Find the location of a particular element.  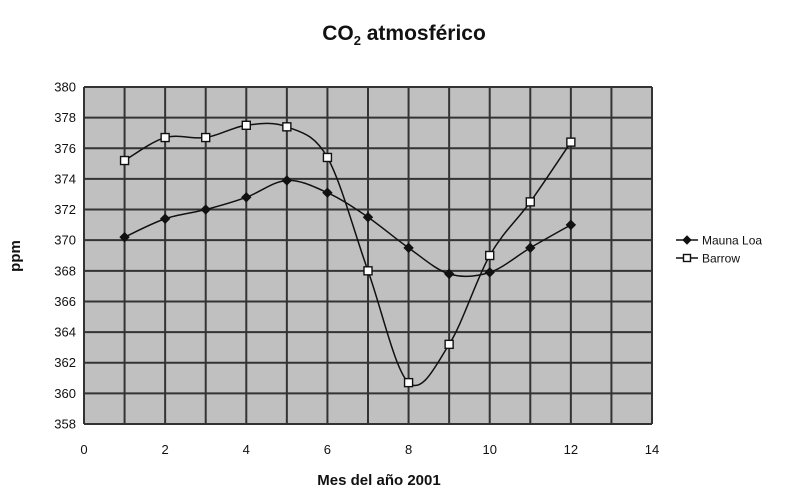

y-tick-label: 374 is located at coordinates (65, 178).